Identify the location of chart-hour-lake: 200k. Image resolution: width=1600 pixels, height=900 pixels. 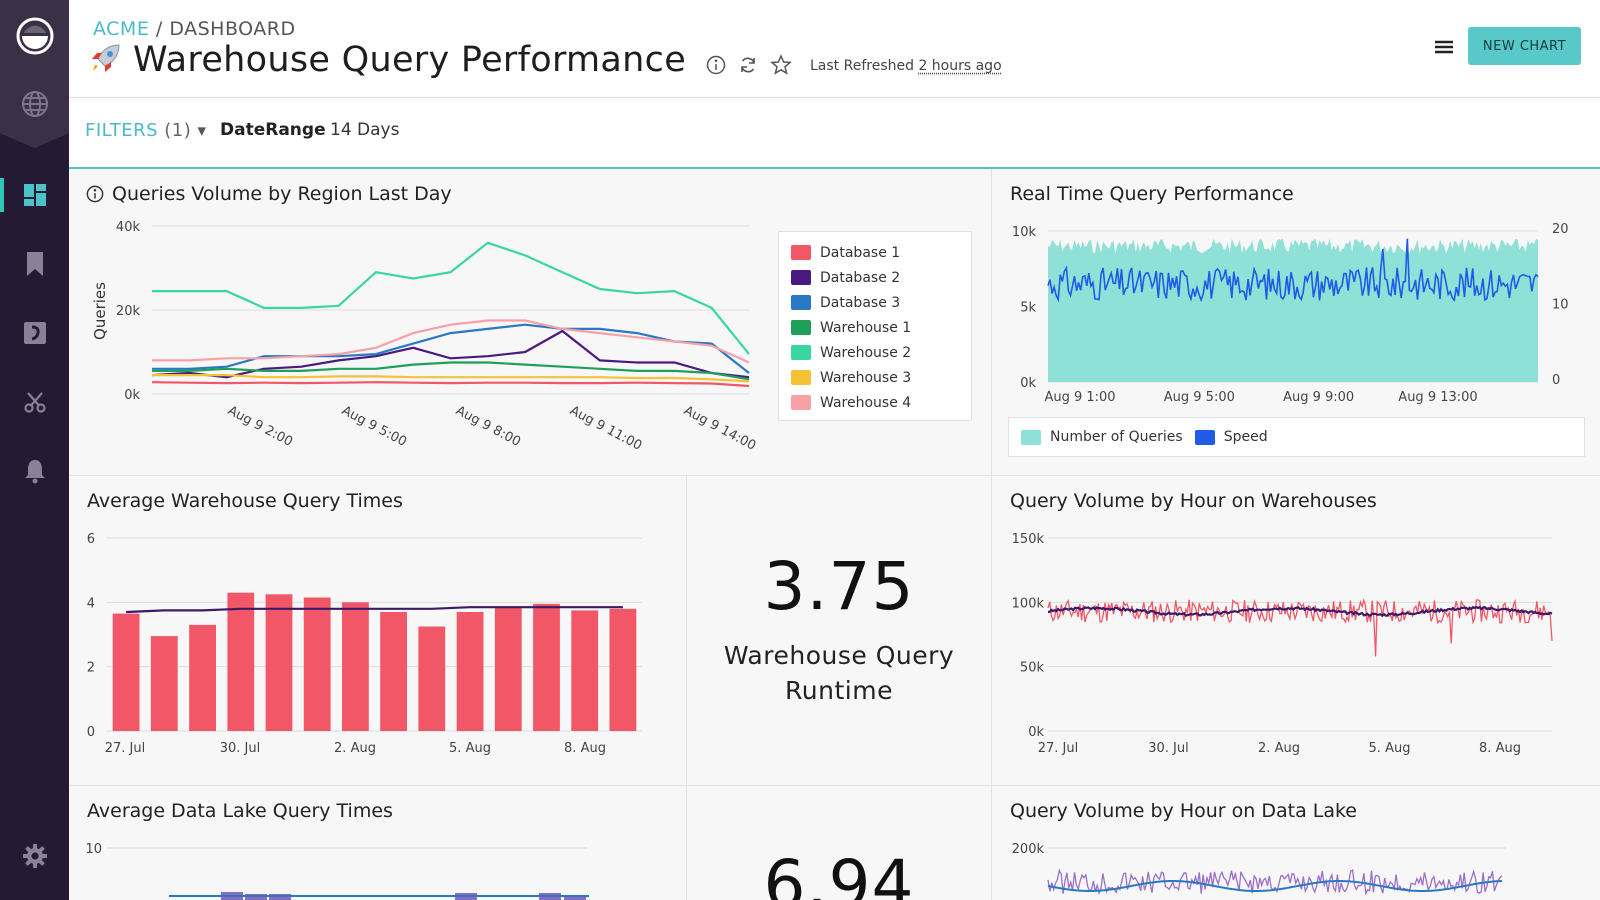
(1259, 869).